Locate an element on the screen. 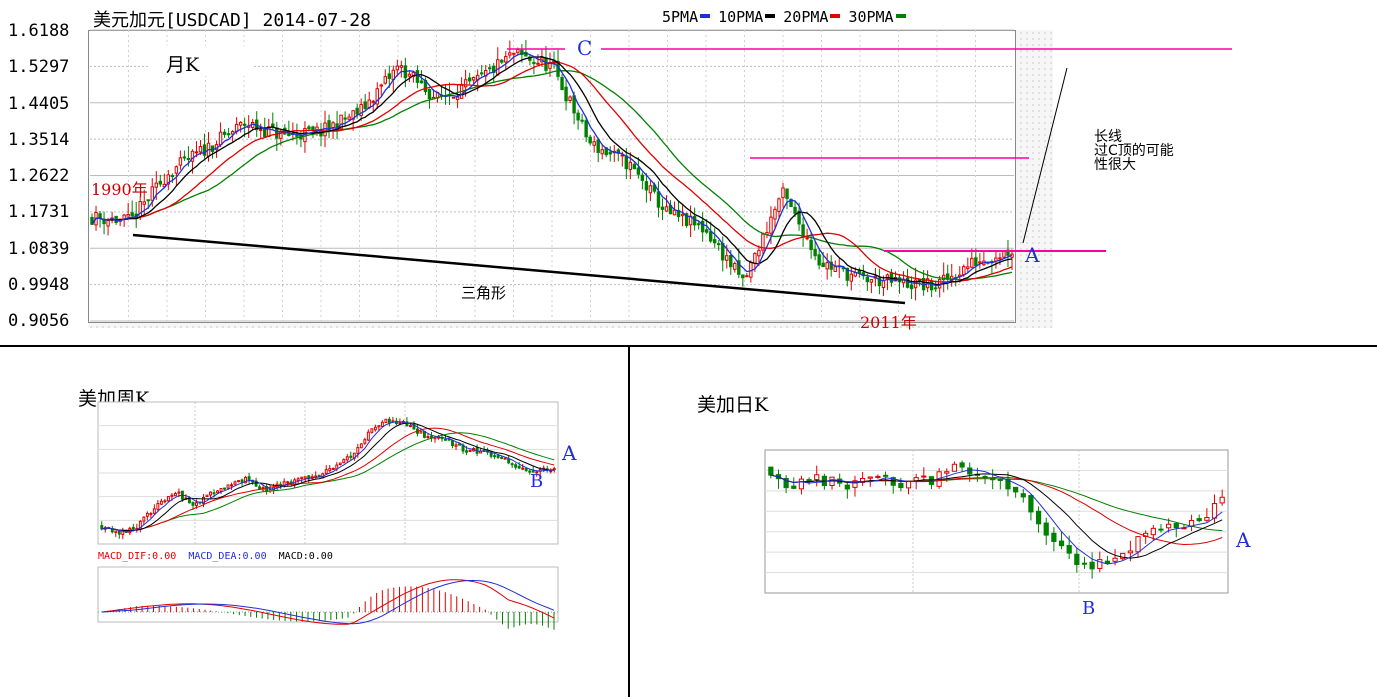 The height and width of the screenshot is (697, 1377). ma-legend: 5PMA 10PMA 20PMA 30PMA is located at coordinates (788, 17).